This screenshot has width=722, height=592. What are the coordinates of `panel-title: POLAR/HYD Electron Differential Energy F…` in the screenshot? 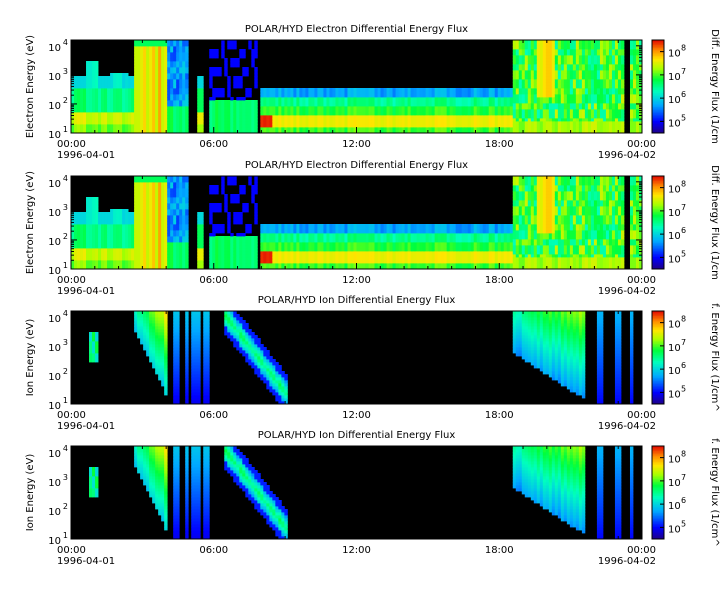 It's located at (356, 165).